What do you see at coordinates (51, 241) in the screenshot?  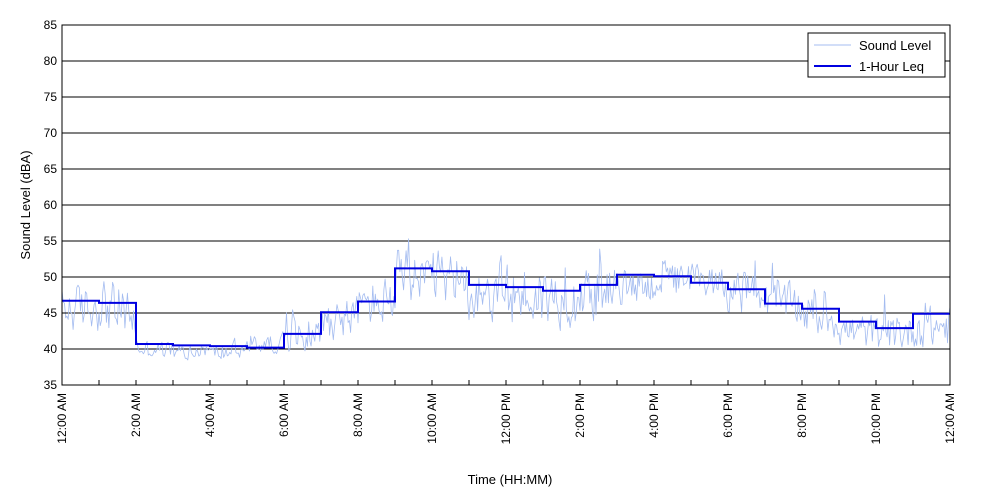 I see `y-tick-label: 55` at bounding box center [51, 241].